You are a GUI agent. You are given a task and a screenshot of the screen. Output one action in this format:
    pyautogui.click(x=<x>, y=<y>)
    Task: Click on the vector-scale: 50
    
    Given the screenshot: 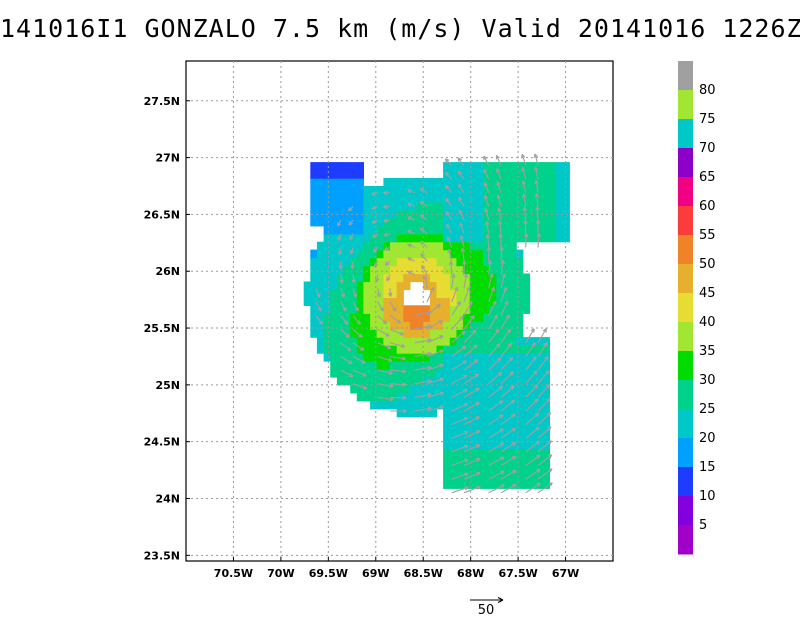 What is the action you would take?
    pyautogui.click(x=487, y=607)
    